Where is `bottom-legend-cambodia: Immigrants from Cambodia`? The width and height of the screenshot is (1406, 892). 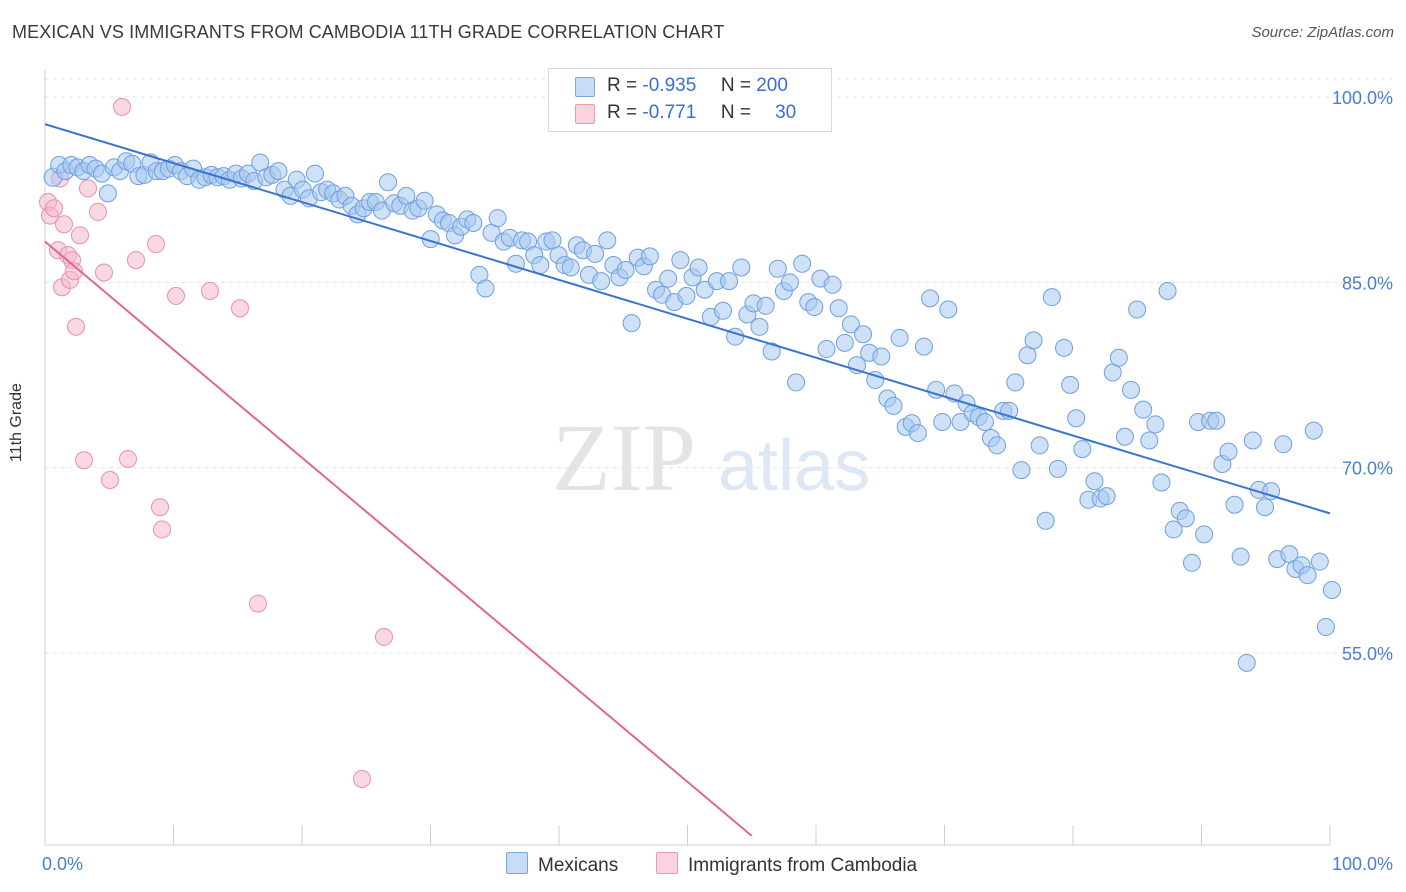 bottom-legend-cambodia: Immigrants from Cambodia is located at coordinates (786, 864).